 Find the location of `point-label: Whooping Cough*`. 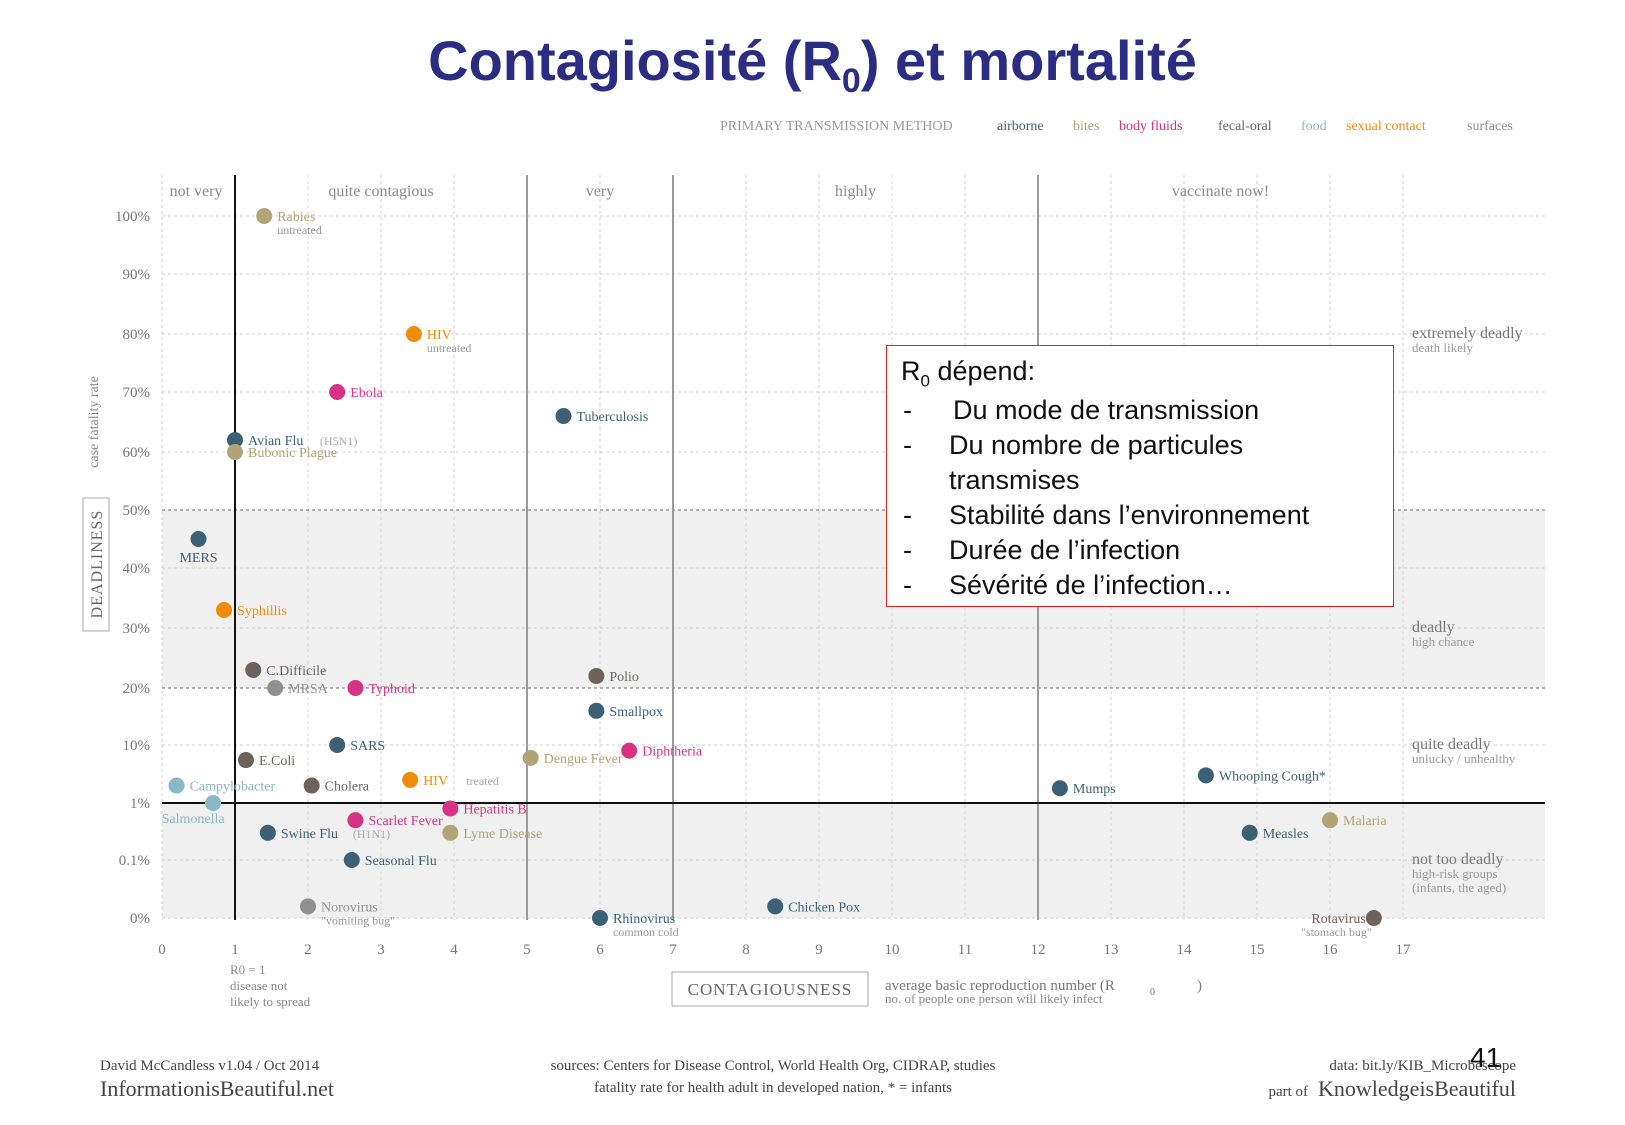

point-label: Whooping Cough* is located at coordinates (1272, 776).